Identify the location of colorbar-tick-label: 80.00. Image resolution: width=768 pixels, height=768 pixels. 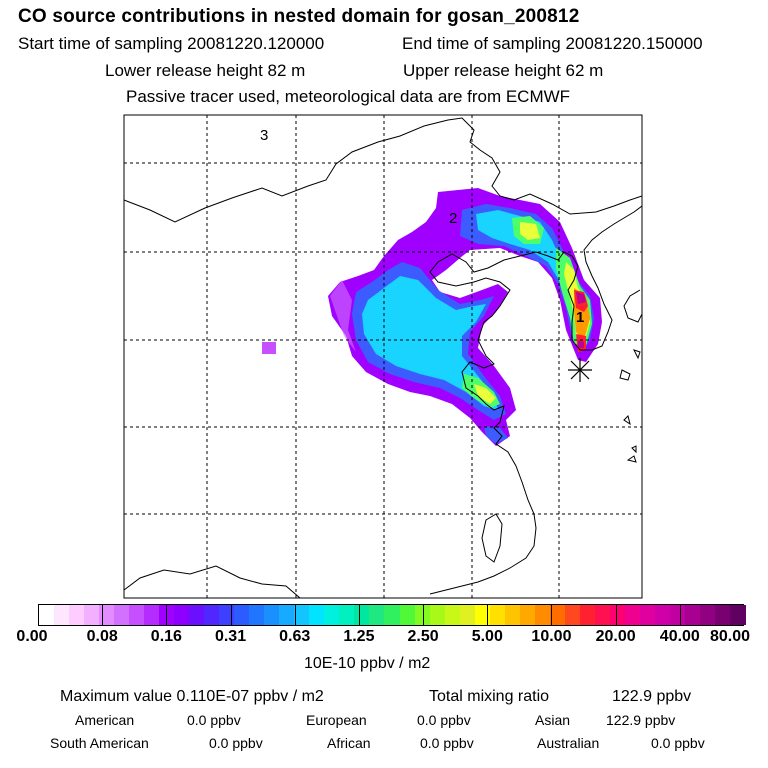
(730, 636).